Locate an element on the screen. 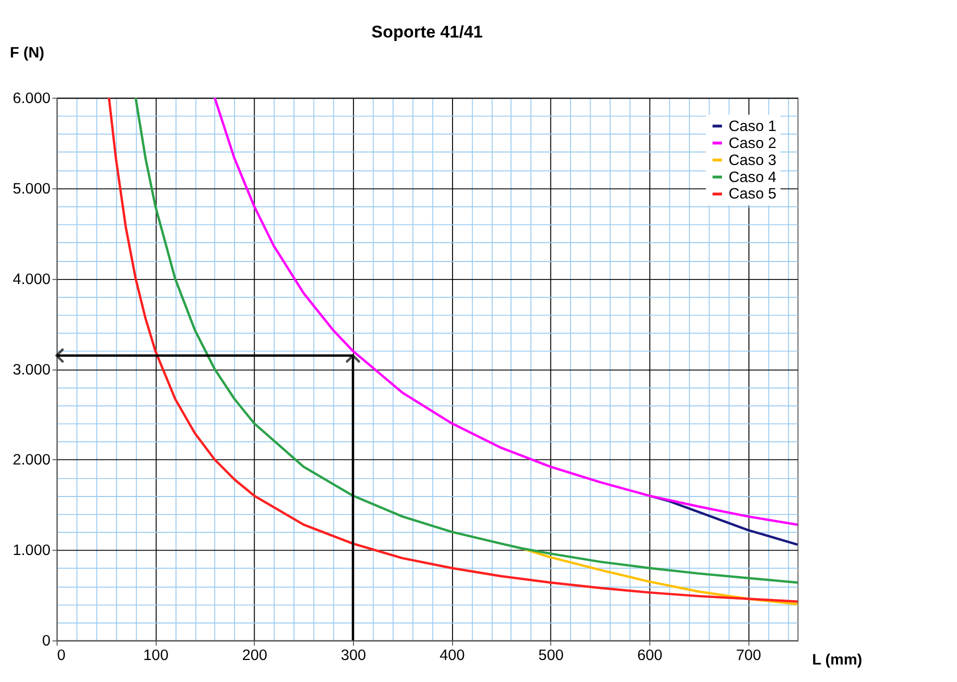  legend-label: Caso 4 is located at coordinates (752, 177).